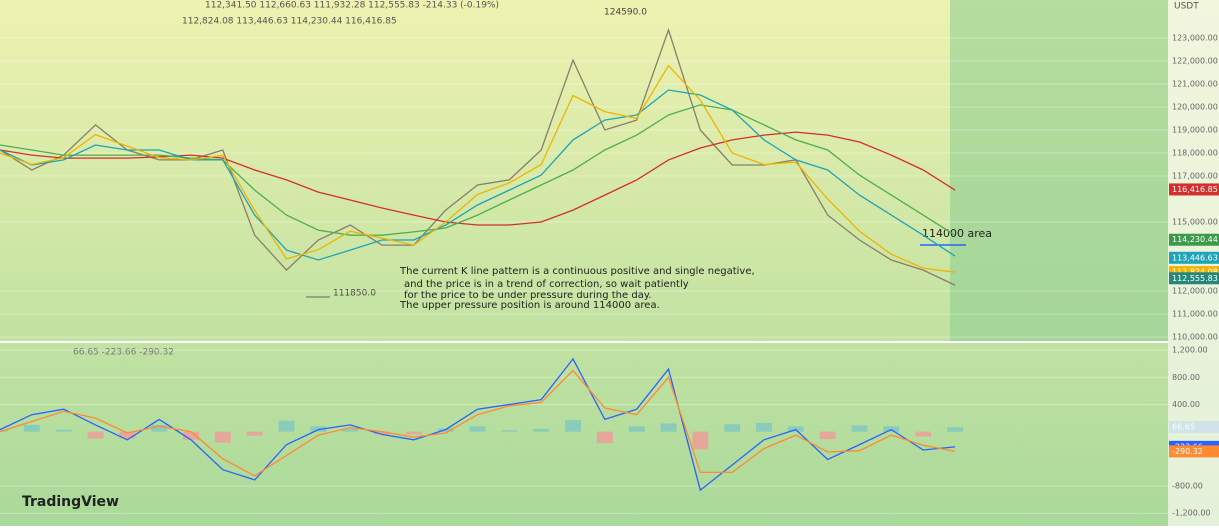 Image resolution: width=1219 pixels, height=530 pixels. Describe the element at coordinates (1195, 37) in the screenshot. I see `y-tick-label: 123,000.00` at that location.